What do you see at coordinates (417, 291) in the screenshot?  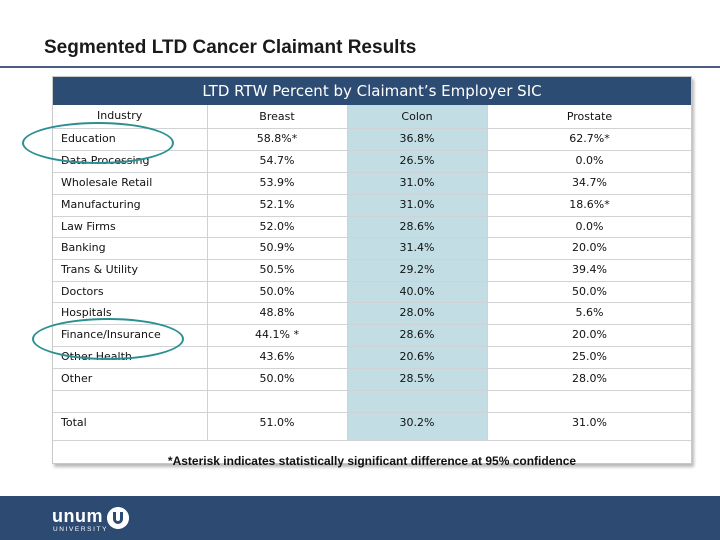 I see `rtw-percent: 40.0%` at bounding box center [417, 291].